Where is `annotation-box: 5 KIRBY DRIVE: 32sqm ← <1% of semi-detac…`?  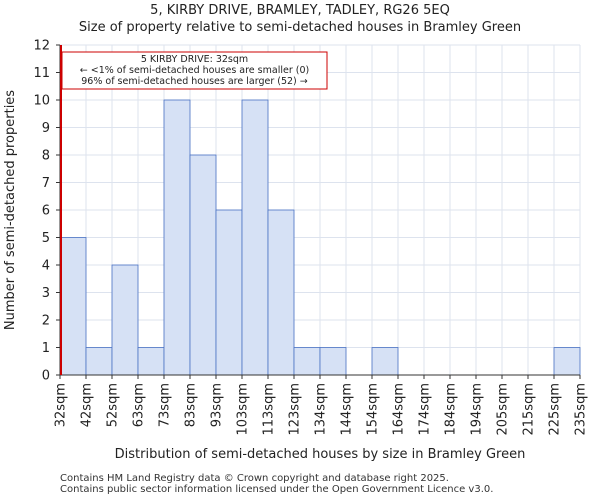 annotation-box: 5 KIRBY DRIVE: 32sqm ← <1% of semi-detac… is located at coordinates (194, 70).